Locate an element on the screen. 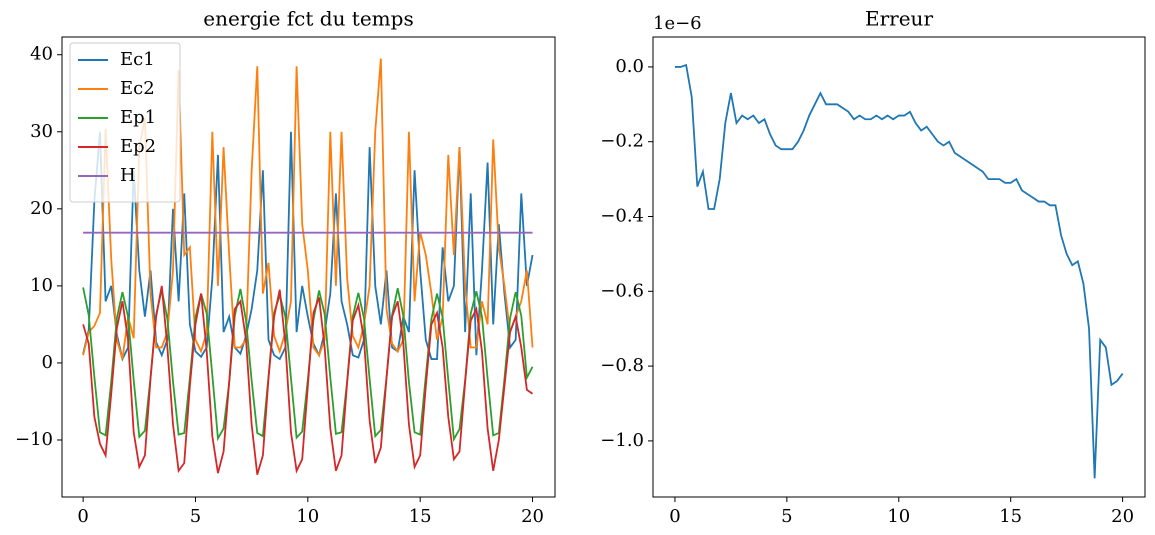  chart-title: energie fct du temps is located at coordinates (308, 19).